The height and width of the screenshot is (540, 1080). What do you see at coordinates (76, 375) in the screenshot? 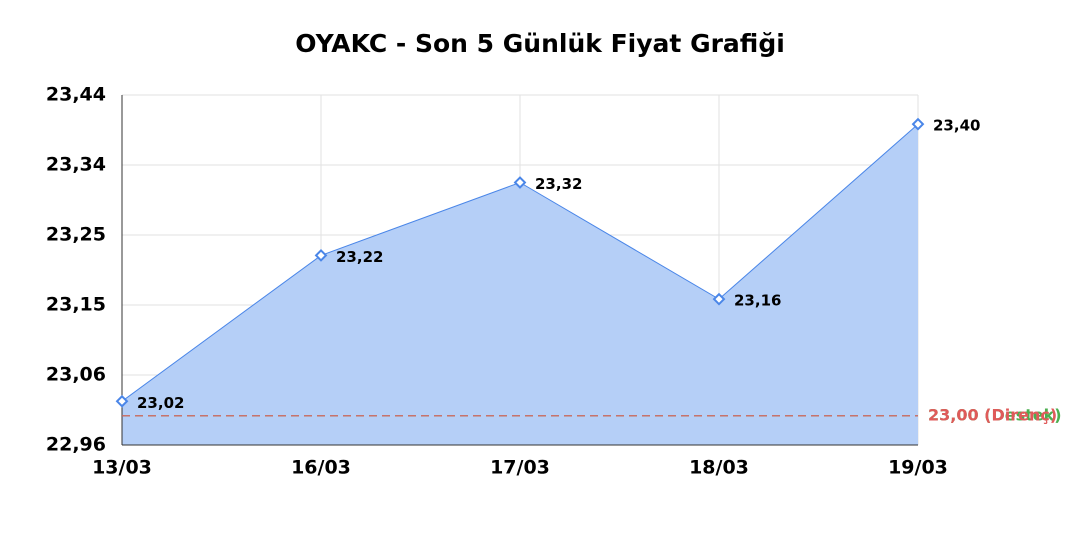
I see `y-tick-label: 23,06` at bounding box center [76, 375].